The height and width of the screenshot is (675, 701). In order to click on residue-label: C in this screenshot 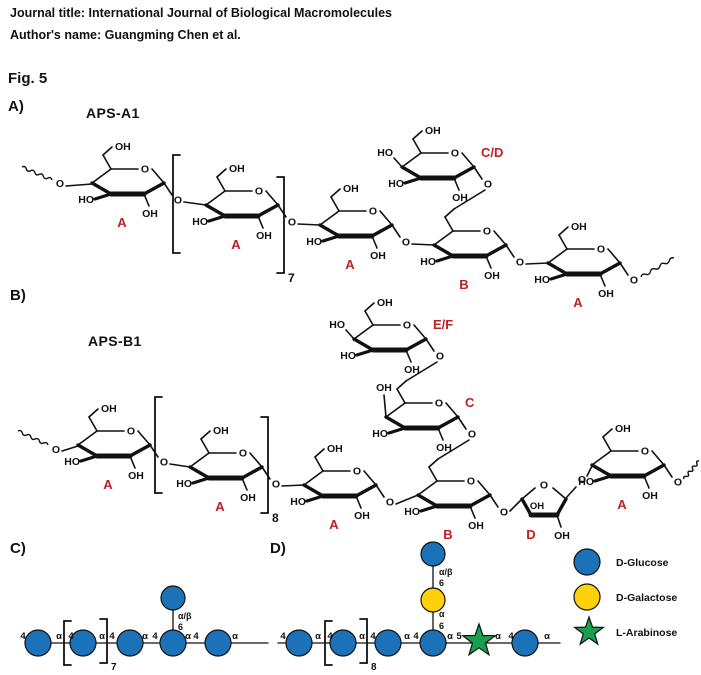, I will do `click(470, 402)`.